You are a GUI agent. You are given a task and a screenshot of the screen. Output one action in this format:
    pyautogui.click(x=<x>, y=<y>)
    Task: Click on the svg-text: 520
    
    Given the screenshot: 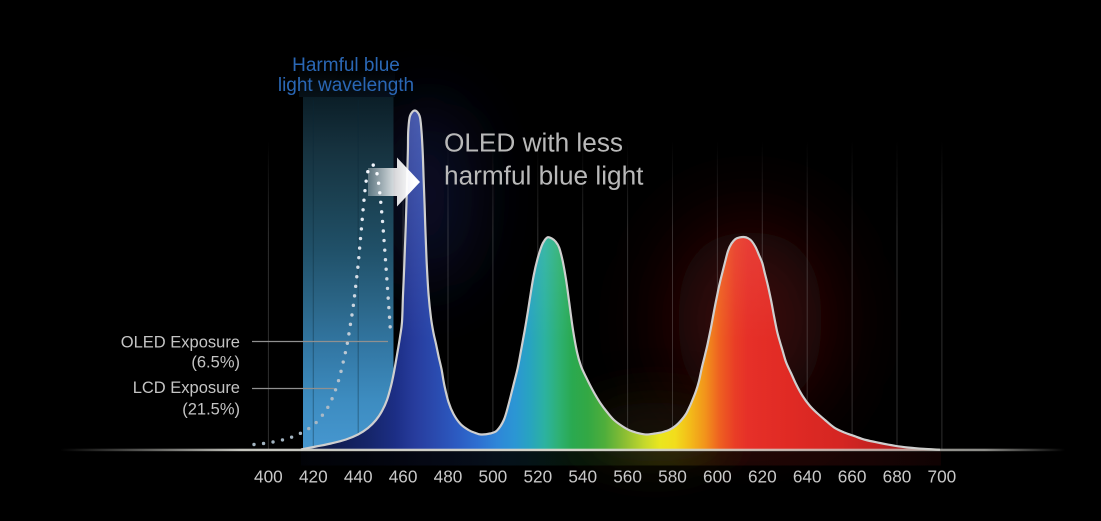 What is the action you would take?
    pyautogui.click(x=537, y=477)
    